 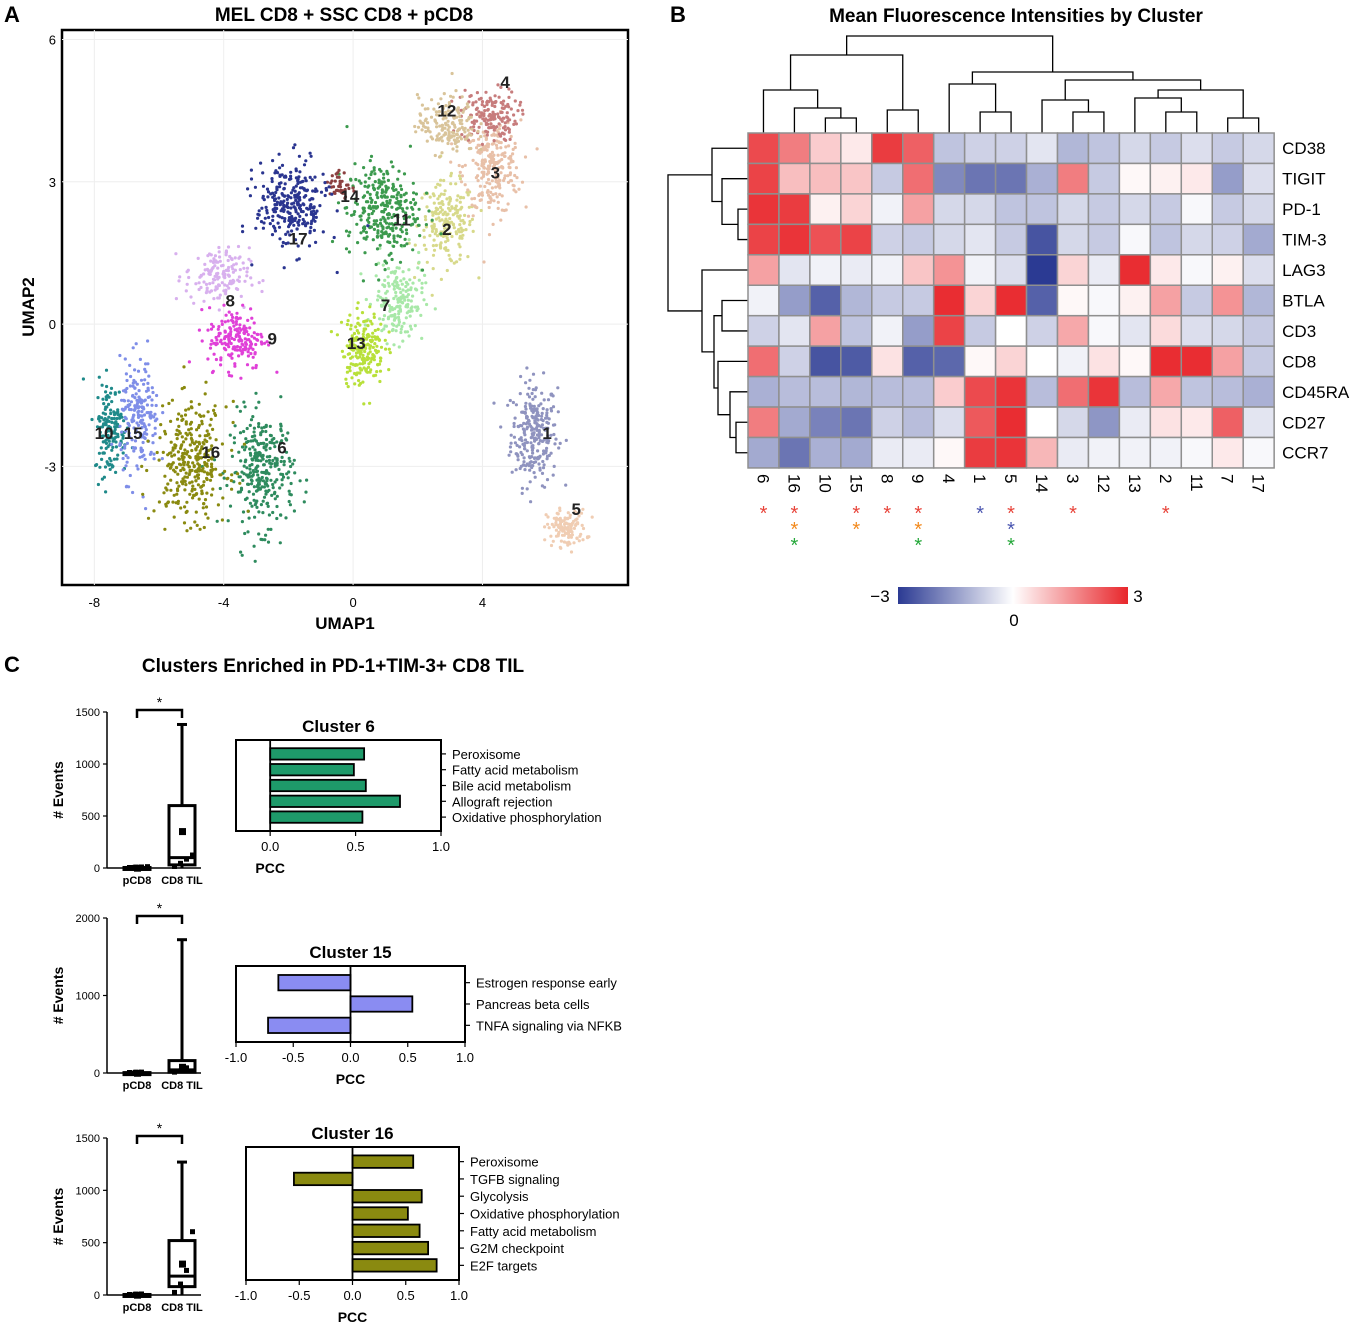 What do you see at coordinates (527, 817) in the screenshot?
I see `bar-category-label: Oxidative phosphorylation` at bounding box center [527, 817].